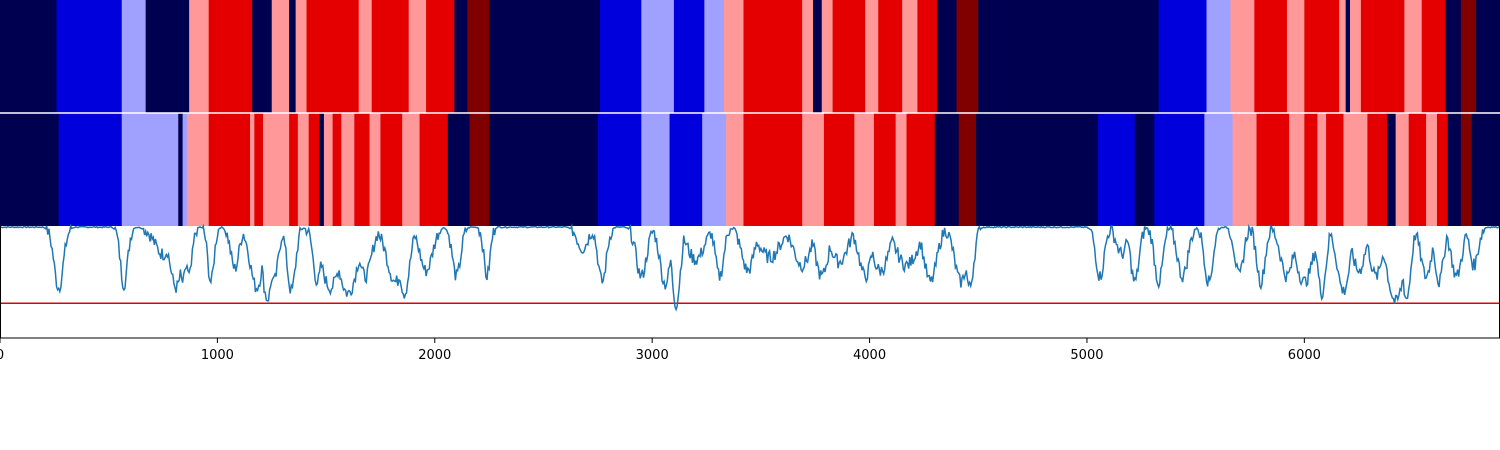  I want to click on x-axis: 0 1000 2000 3000 4000 5000 6000, so click(660, 350).